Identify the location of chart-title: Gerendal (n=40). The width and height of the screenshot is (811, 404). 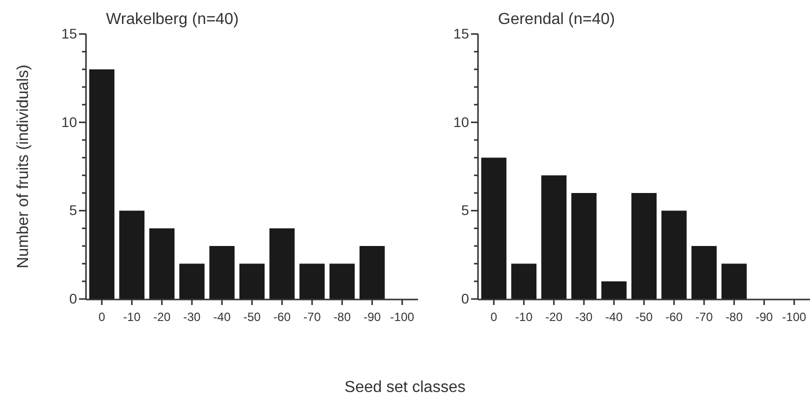
(556, 19).